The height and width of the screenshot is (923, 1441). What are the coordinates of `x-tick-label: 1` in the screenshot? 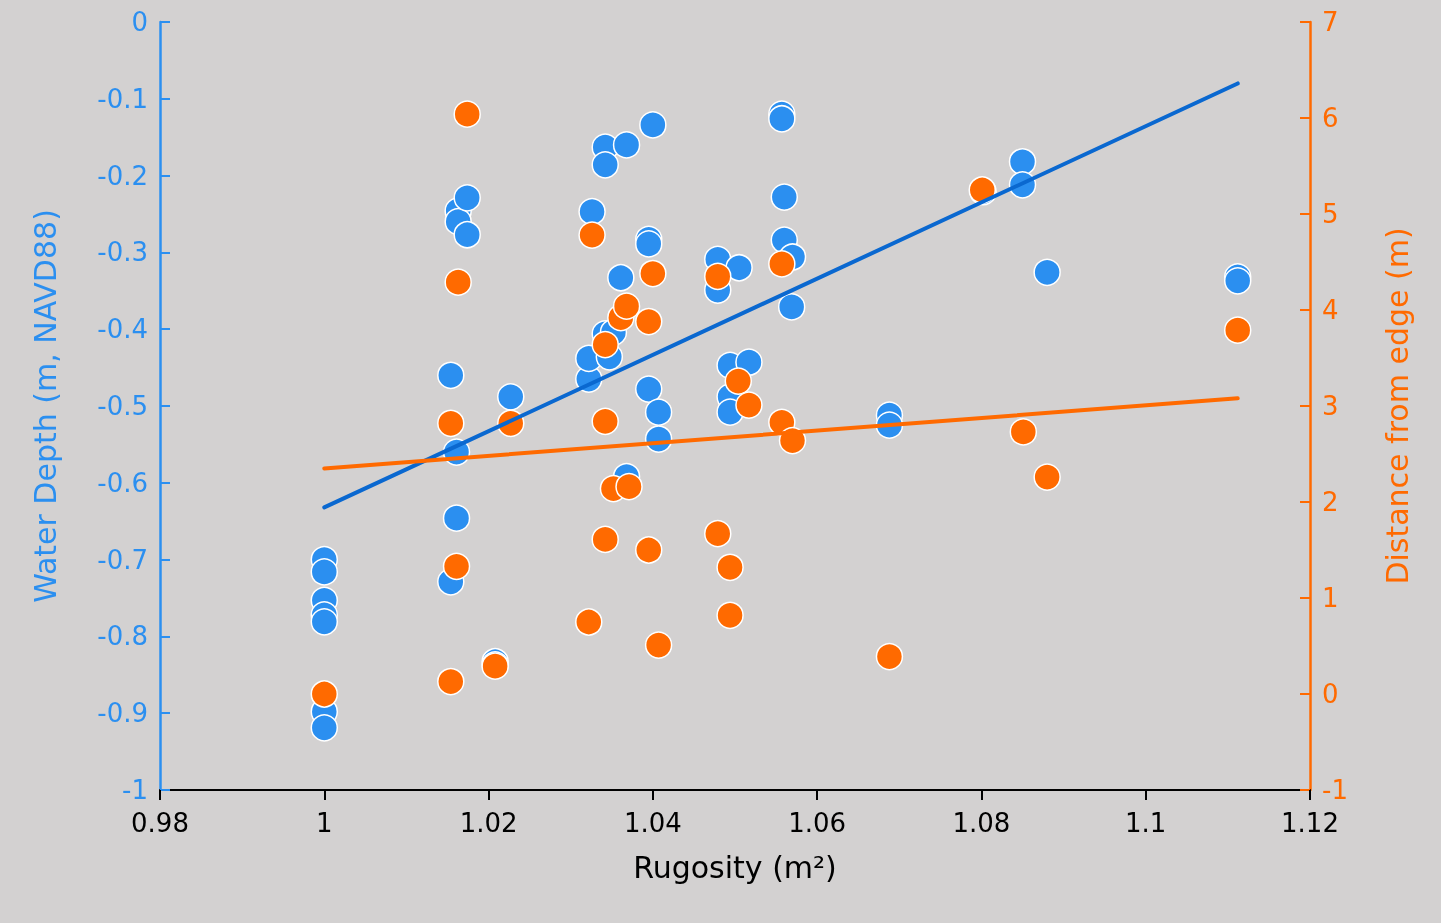 It's located at (324, 823).